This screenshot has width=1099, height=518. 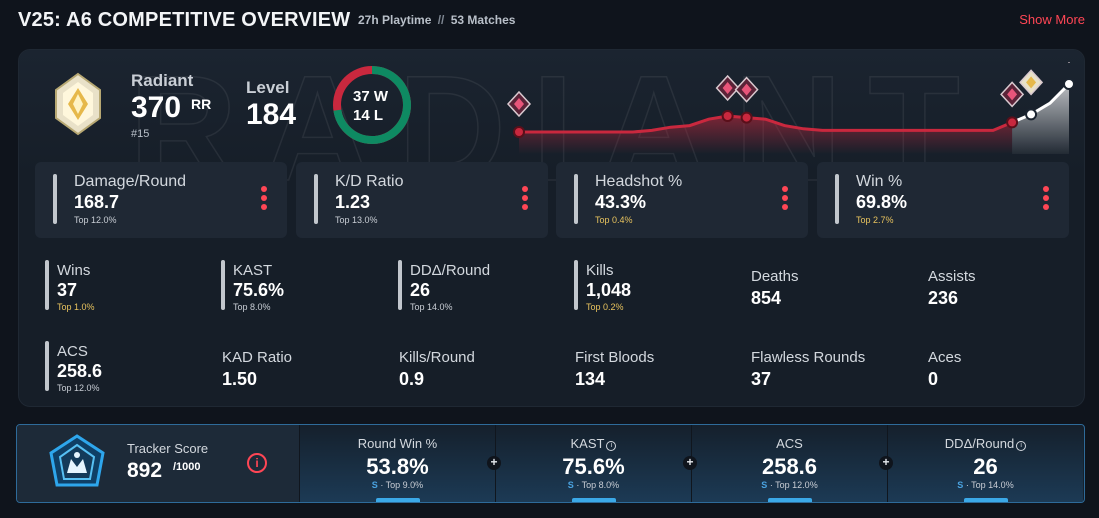 What do you see at coordinates (77, 460) in the screenshot?
I see `tracker-score-icon` at bounding box center [77, 460].